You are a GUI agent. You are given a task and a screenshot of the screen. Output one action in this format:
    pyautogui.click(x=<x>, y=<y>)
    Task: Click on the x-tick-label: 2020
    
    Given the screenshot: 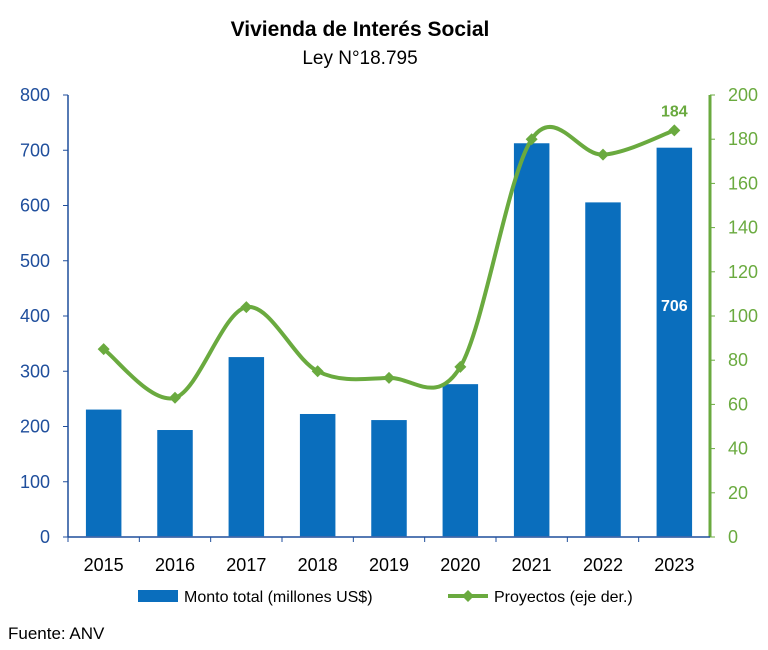 What is the action you would take?
    pyautogui.click(x=460, y=565)
    